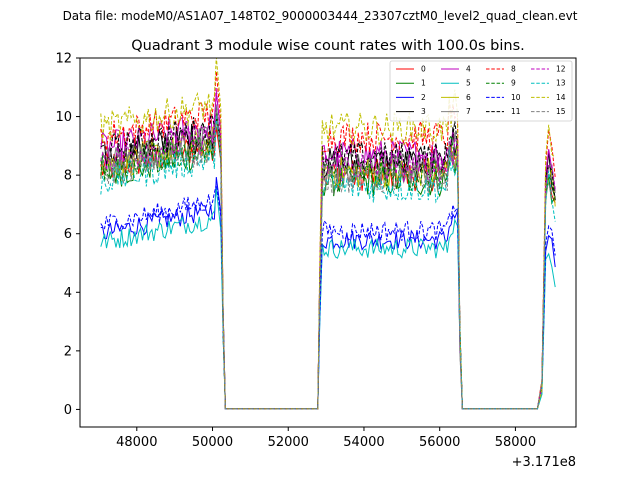 The height and width of the screenshot is (480, 640). I want to click on legend-label-14: 14, so click(561, 97).